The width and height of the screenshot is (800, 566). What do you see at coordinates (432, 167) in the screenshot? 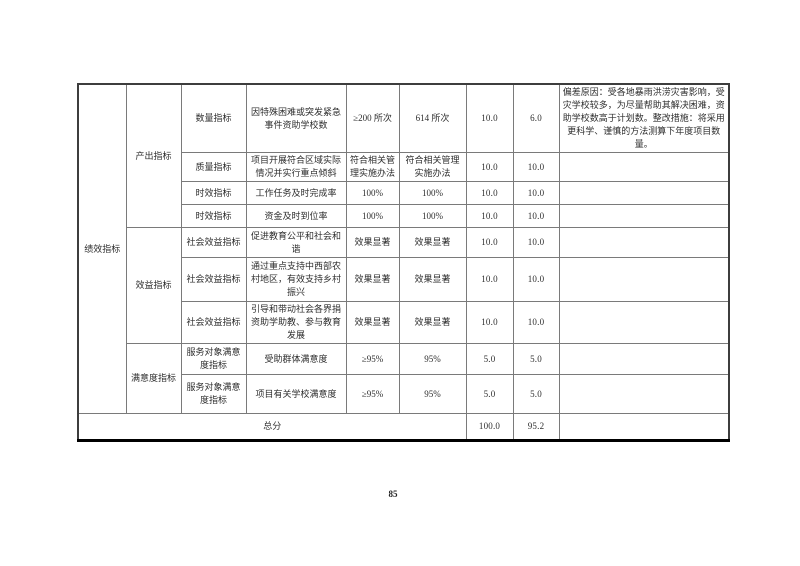
I see `cell-actual-value: 符合相关管理实施办法` at bounding box center [432, 167].